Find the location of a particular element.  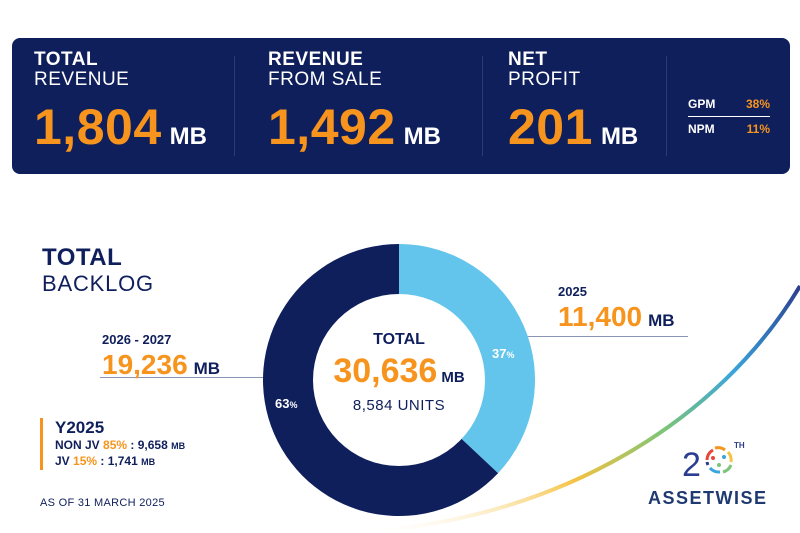

ratio-value: 38% is located at coordinates (757, 104).